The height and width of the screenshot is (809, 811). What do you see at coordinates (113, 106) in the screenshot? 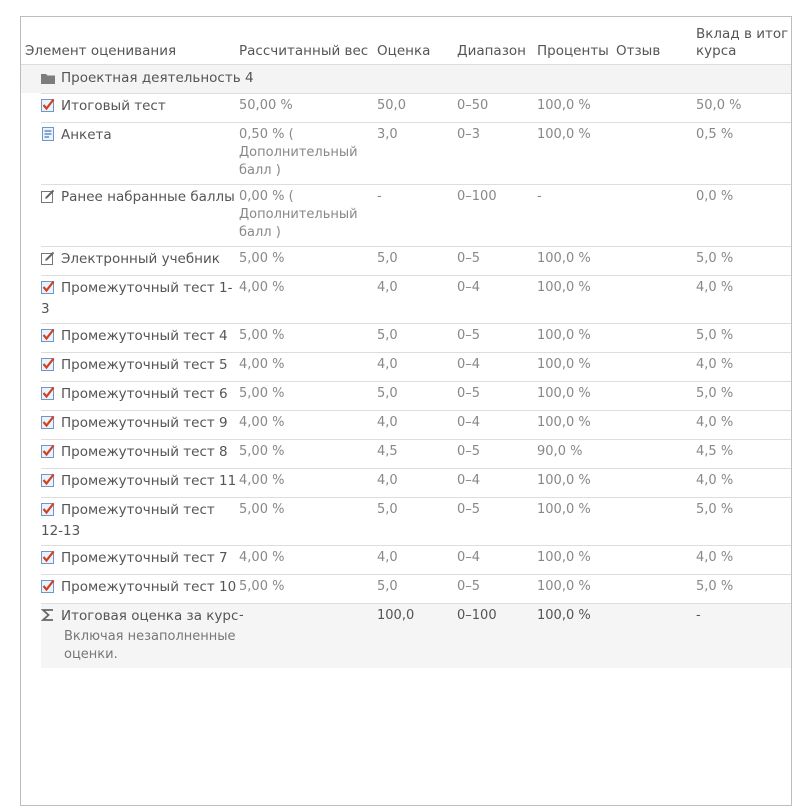
I see `grade-item-name: Итоговый тест` at bounding box center [113, 106].